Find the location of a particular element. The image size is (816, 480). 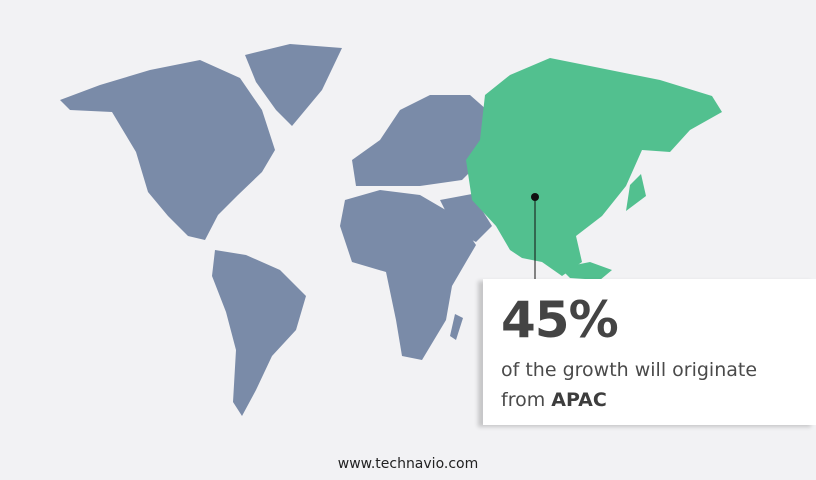

callout-text-prefix: from is located at coordinates (523, 400).